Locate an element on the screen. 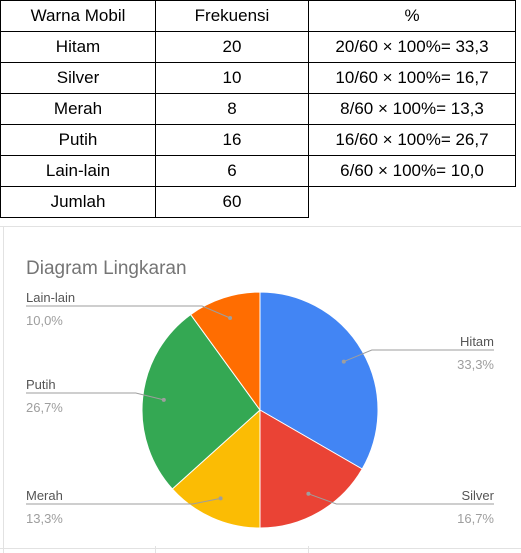 Image resolution: width=521 pixels, height=553 pixels. slice-label-percent: 10,0% is located at coordinates (44, 320).